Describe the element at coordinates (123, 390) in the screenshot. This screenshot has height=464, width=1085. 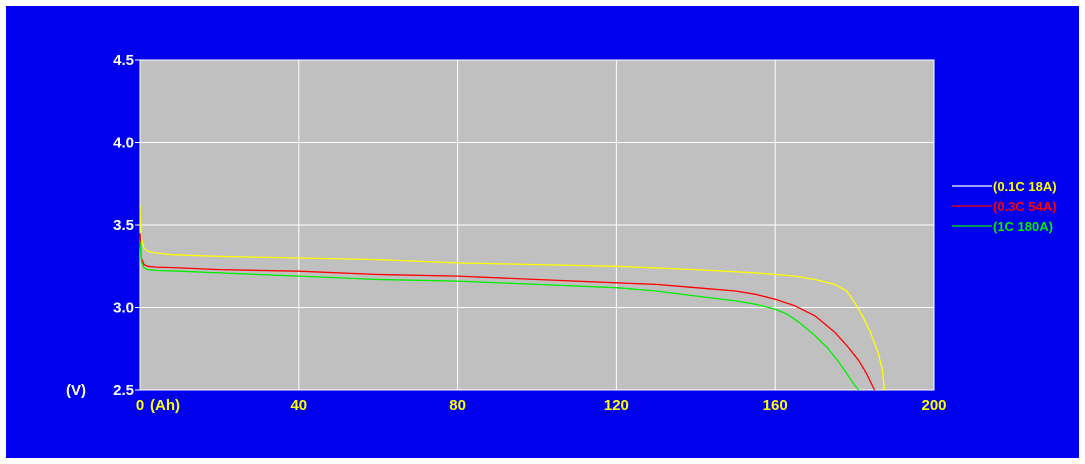
I see `y-tick-label: 2.5` at that location.